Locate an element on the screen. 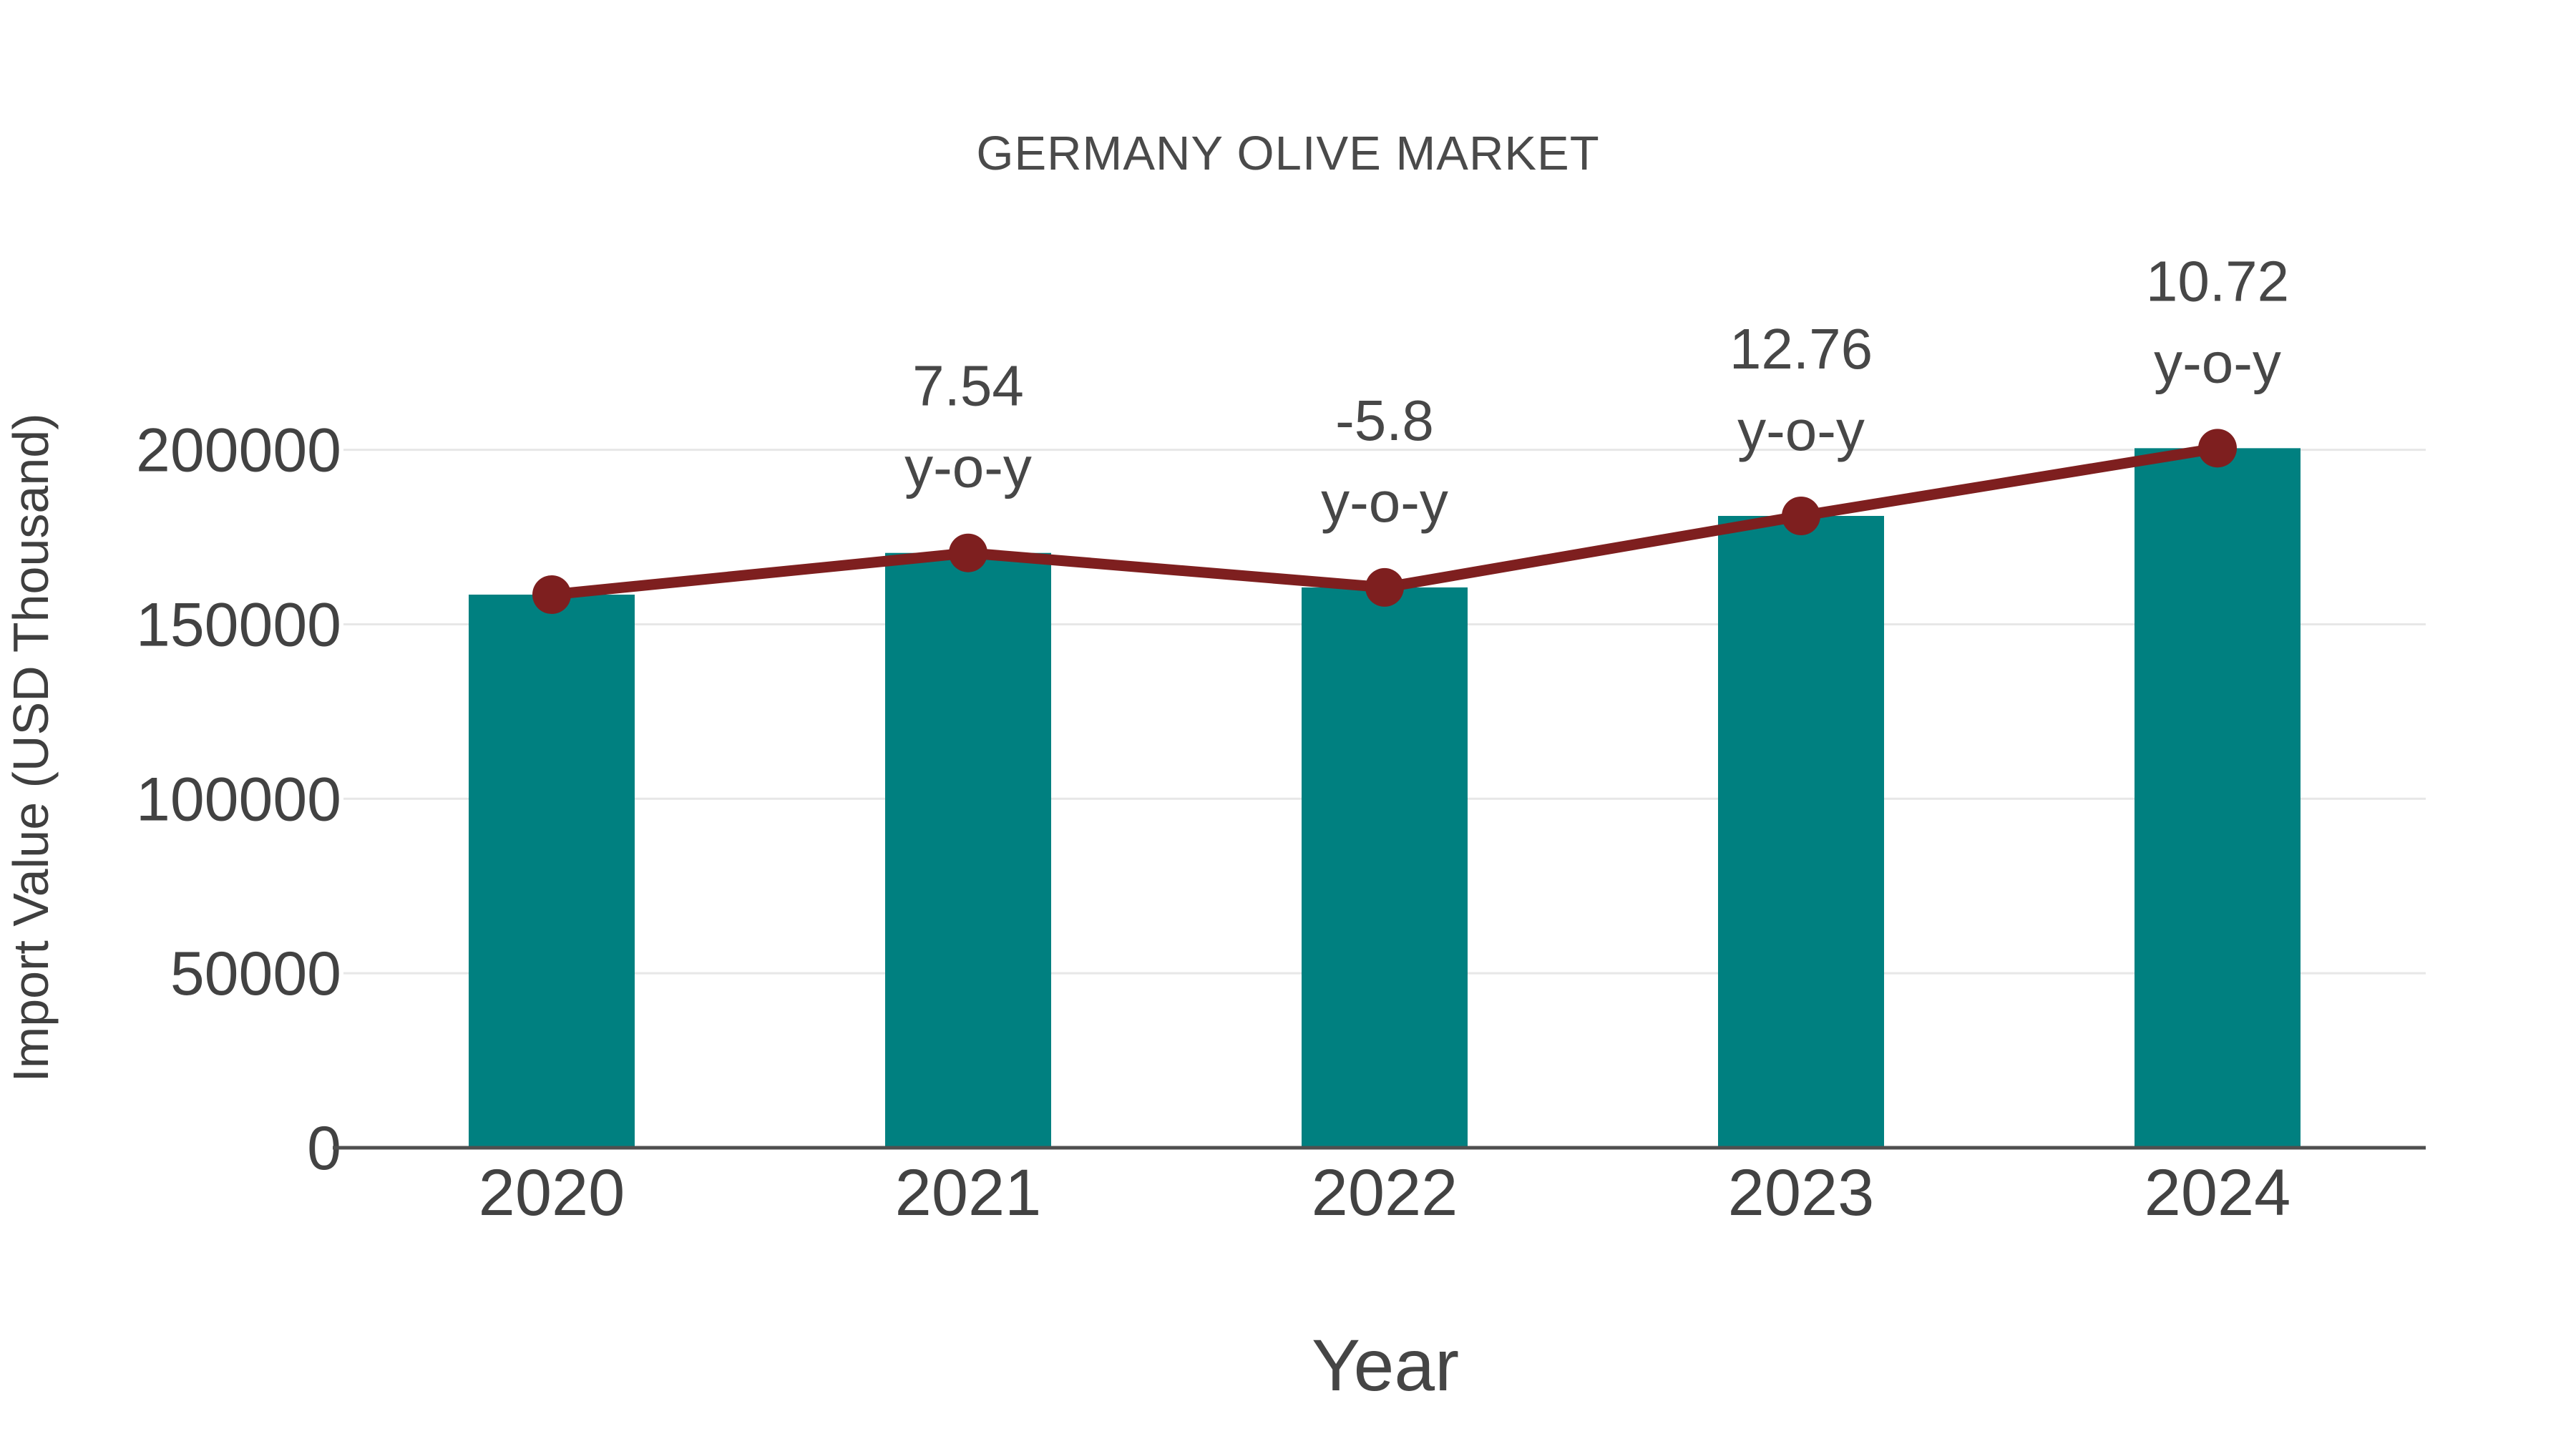 This screenshot has width=2576, height=1449. bar-2024 is located at coordinates (2218, 798).